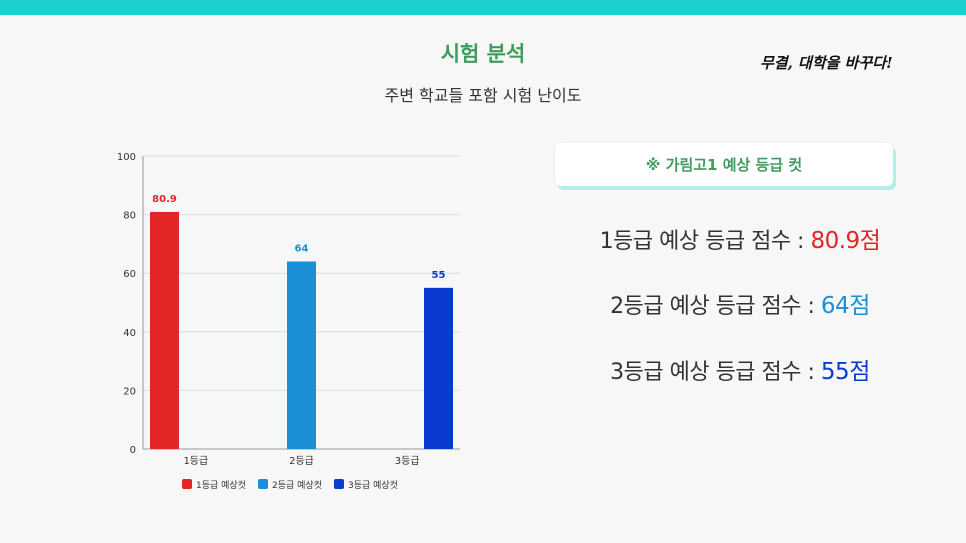  Describe the element at coordinates (301, 461) in the screenshot. I see `x-tick-label: 2등급` at that location.